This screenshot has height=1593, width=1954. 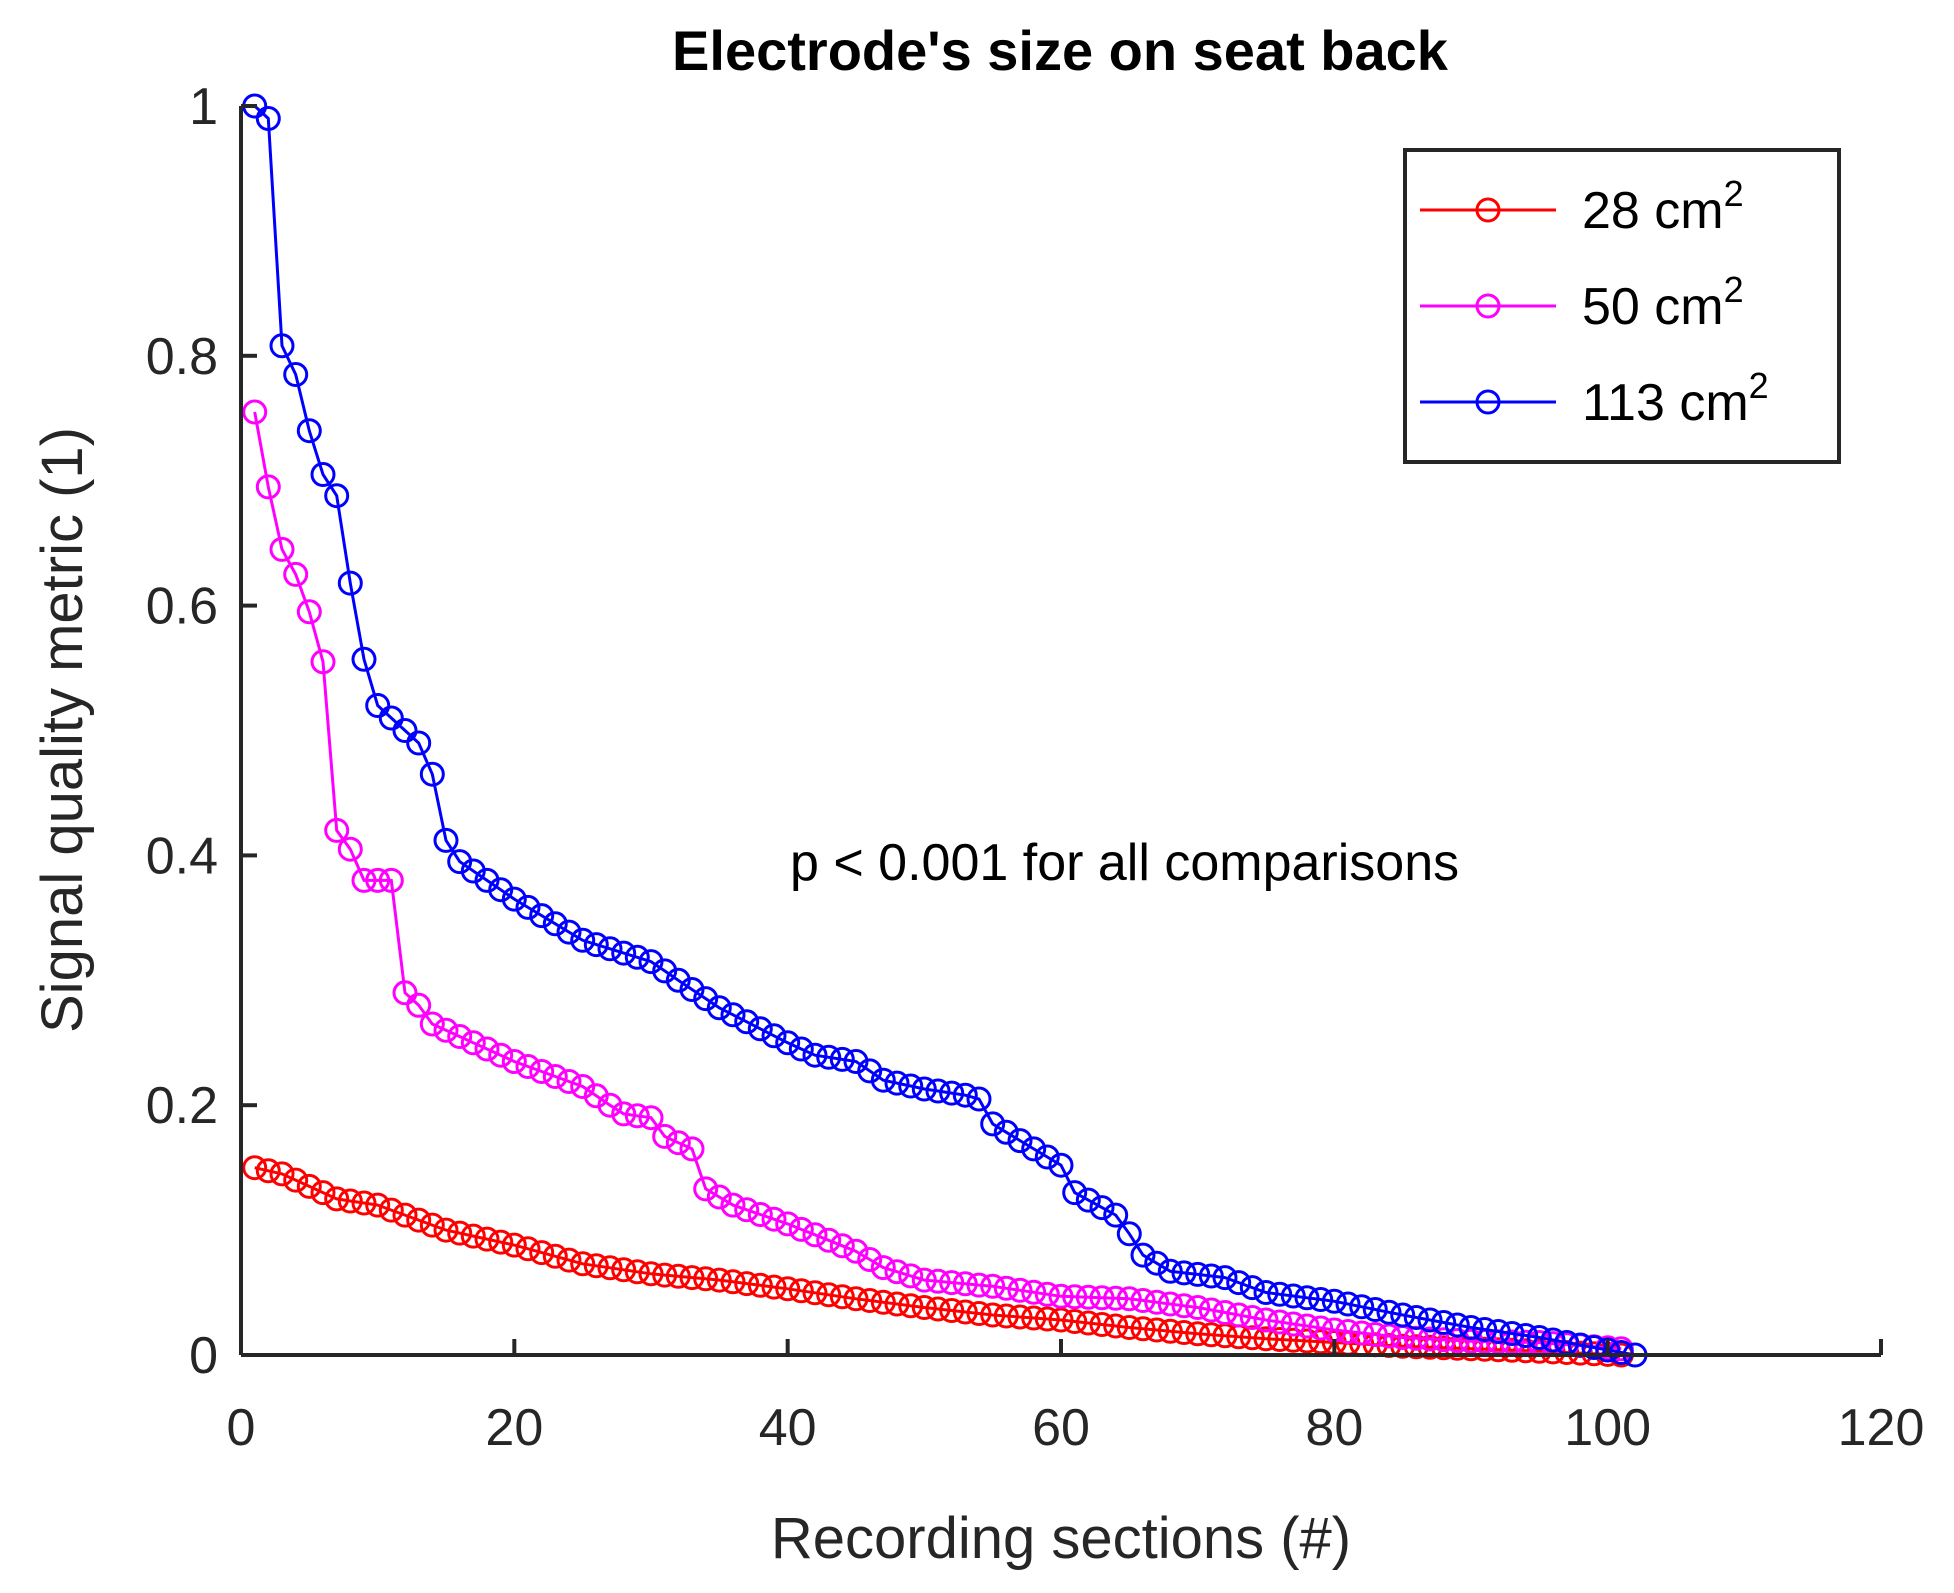 I want to click on legend-label: 113 cm2, so click(x=1675, y=398).